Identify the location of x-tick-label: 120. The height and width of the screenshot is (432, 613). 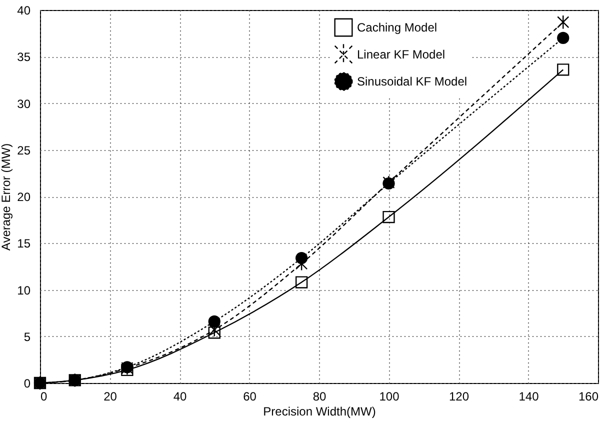
(459, 397).